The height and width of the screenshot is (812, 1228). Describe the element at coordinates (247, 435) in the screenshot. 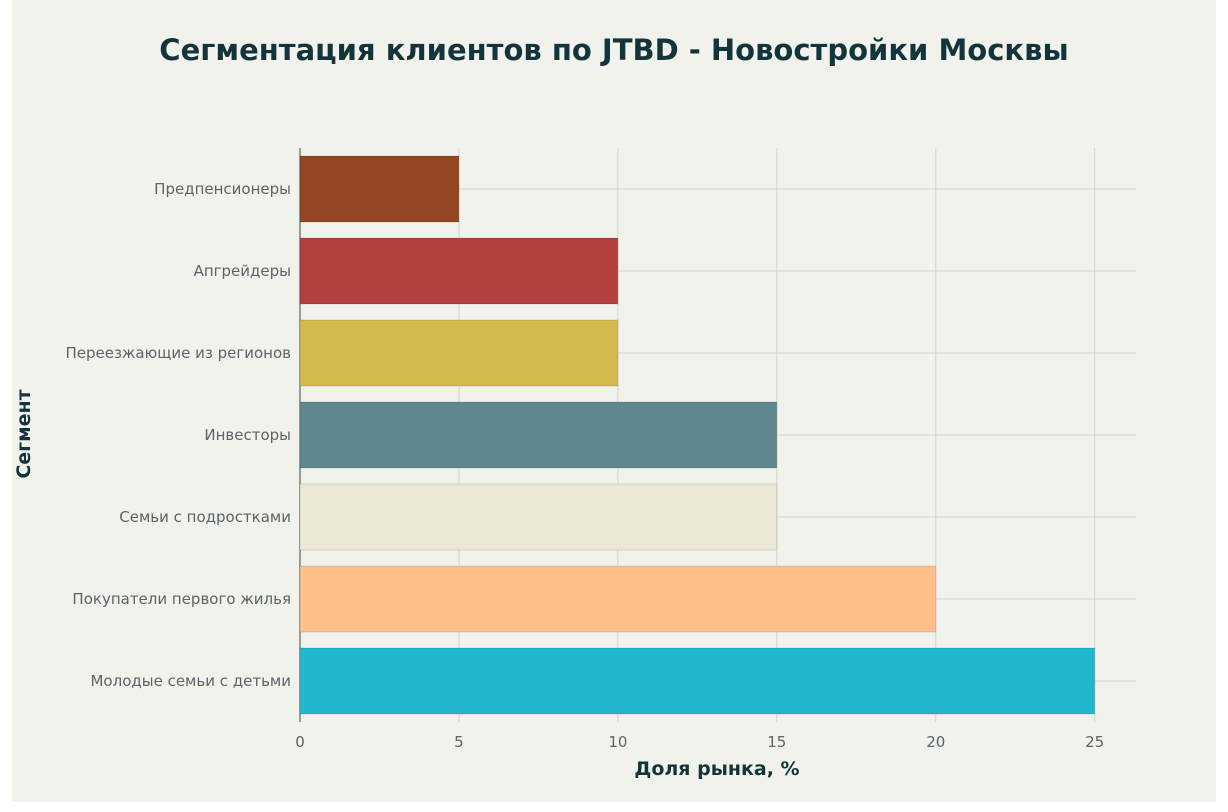

I see `category-label: Инвесторы` at that location.